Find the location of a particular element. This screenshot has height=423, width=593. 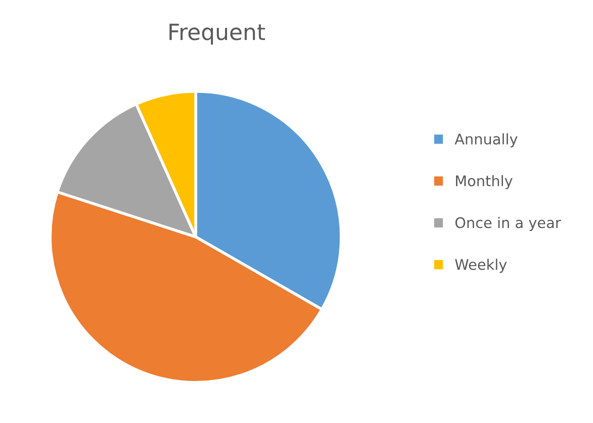

legend-label: Annually is located at coordinates (486, 140).